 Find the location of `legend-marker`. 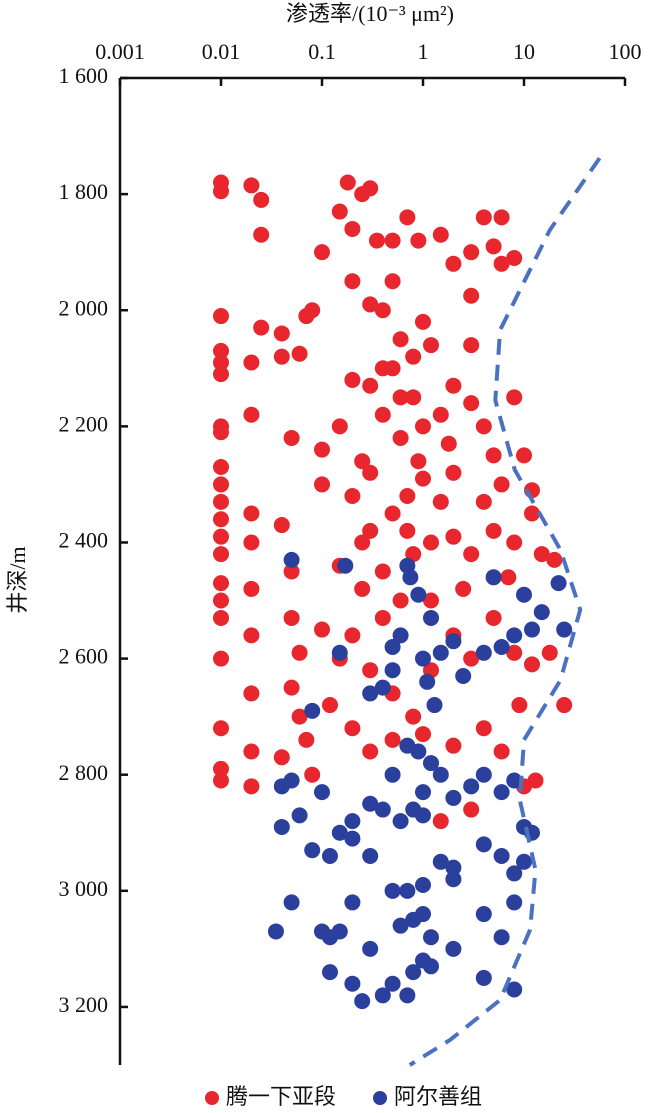

legend-marker is located at coordinates (212, 1098).